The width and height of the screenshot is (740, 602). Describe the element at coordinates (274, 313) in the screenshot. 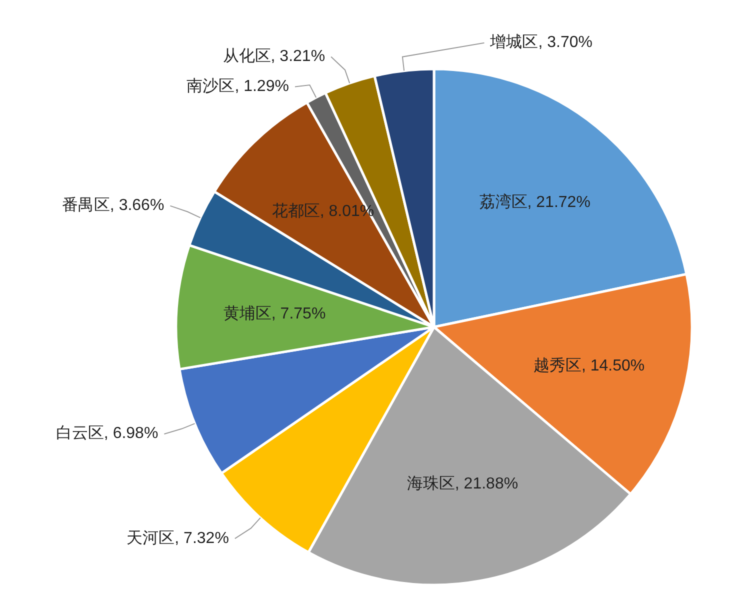

I see `slice-label: 黄埔区, 7.75%` at that location.